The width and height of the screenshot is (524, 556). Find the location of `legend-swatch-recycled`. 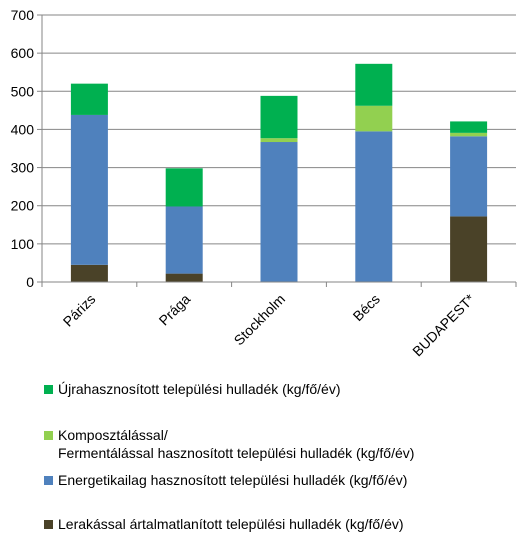

legend-swatch-recycled is located at coordinates (48, 389).